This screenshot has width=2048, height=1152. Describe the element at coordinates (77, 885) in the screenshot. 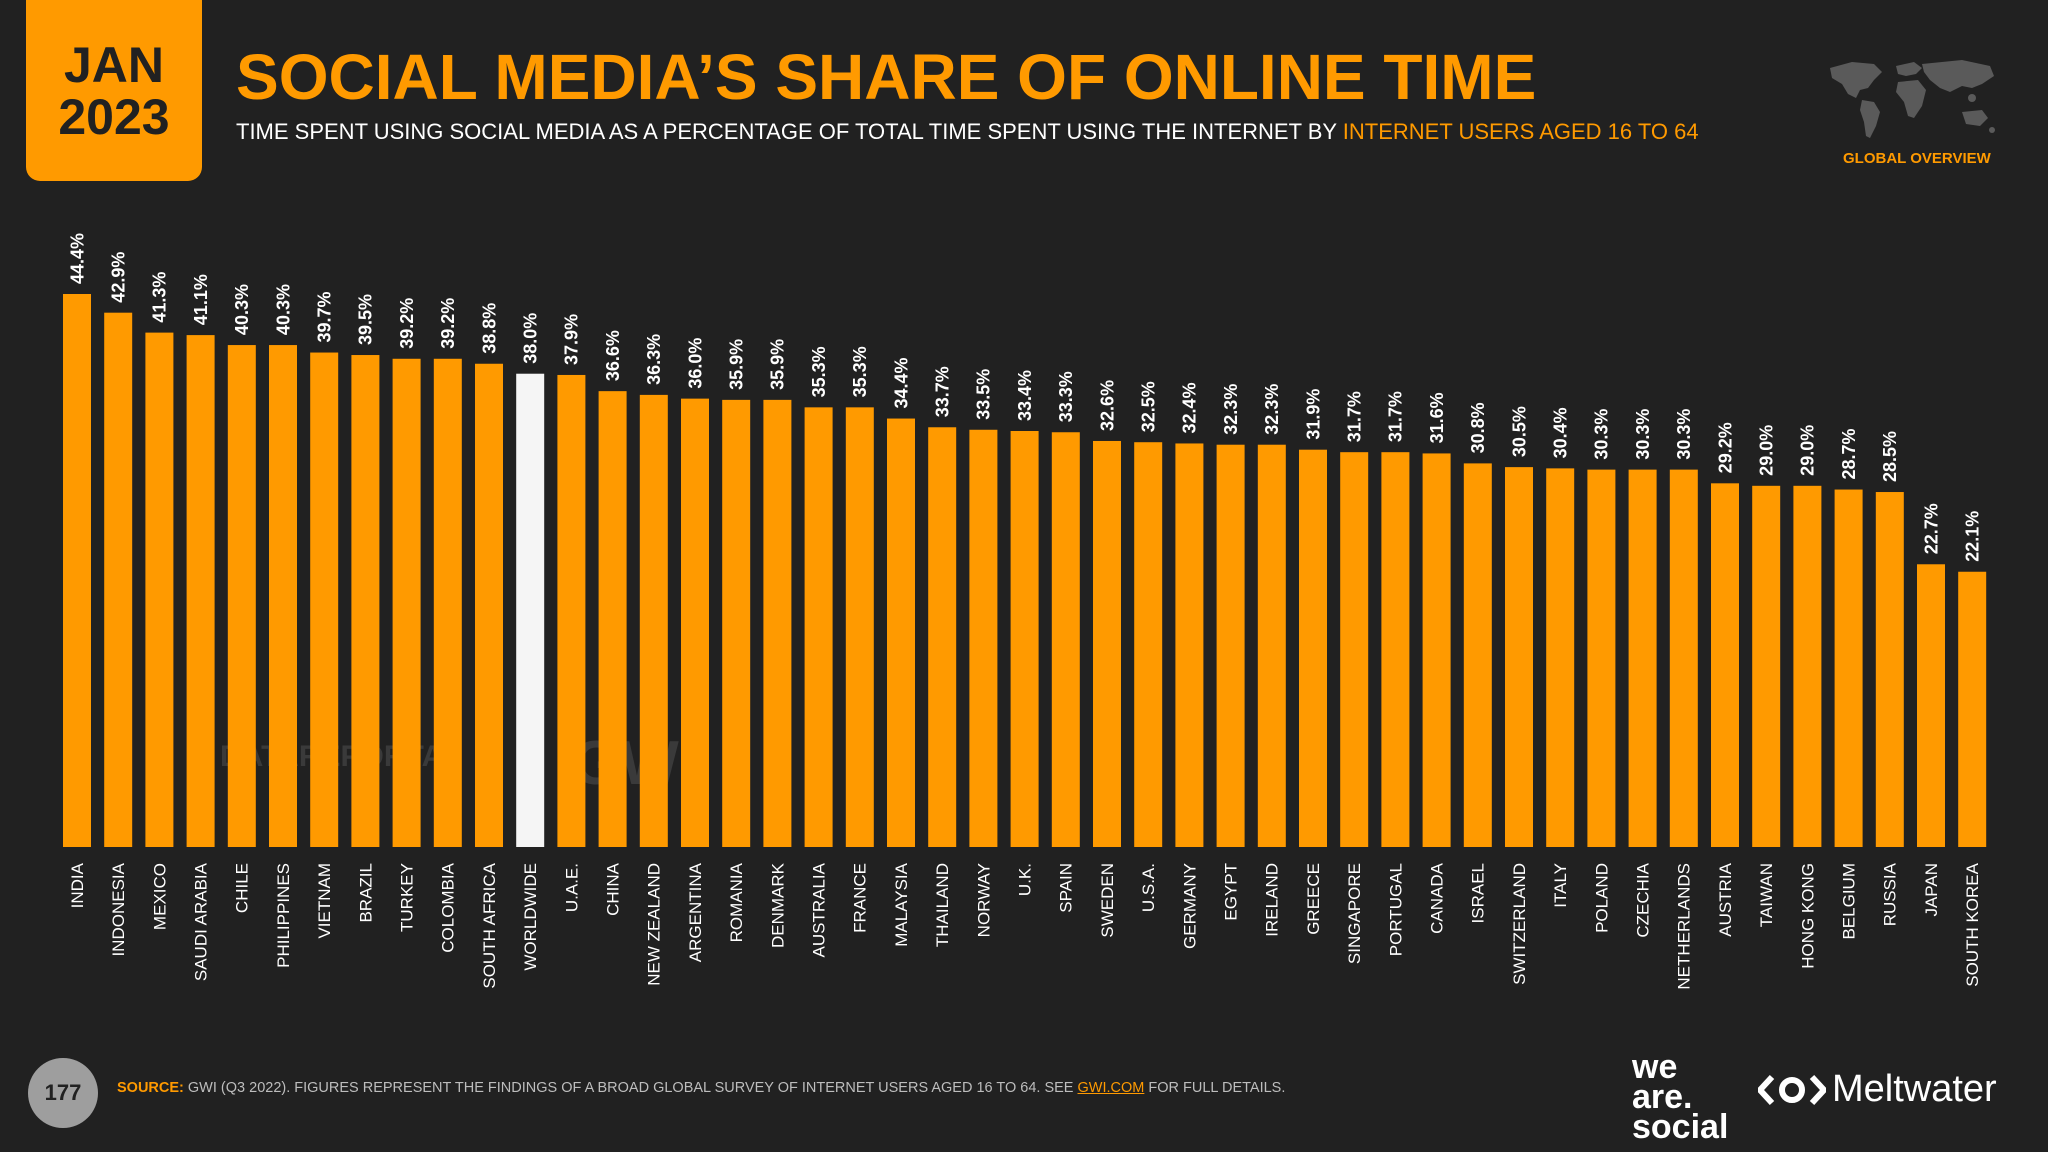

I see `category-label-india: INDIA` at that location.